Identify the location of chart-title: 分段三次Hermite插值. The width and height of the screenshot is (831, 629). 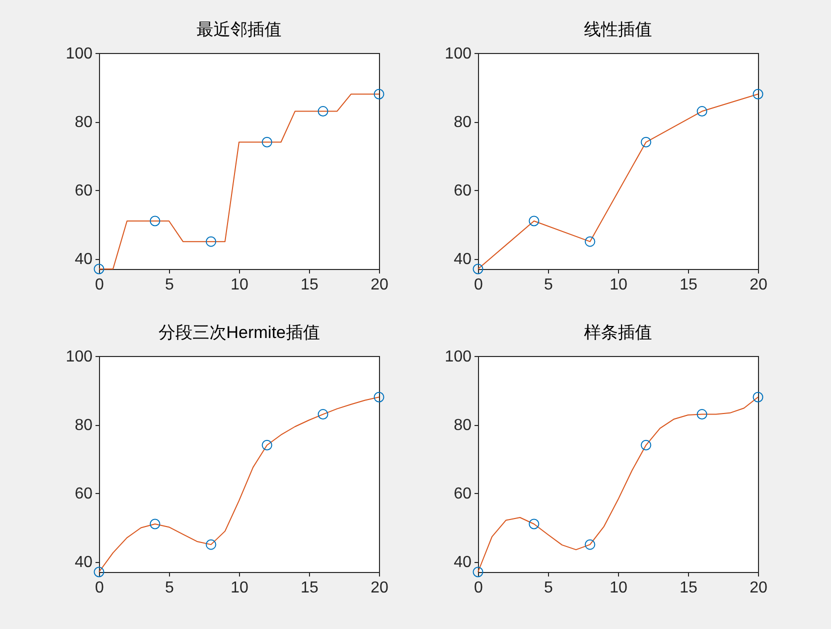
(239, 332).